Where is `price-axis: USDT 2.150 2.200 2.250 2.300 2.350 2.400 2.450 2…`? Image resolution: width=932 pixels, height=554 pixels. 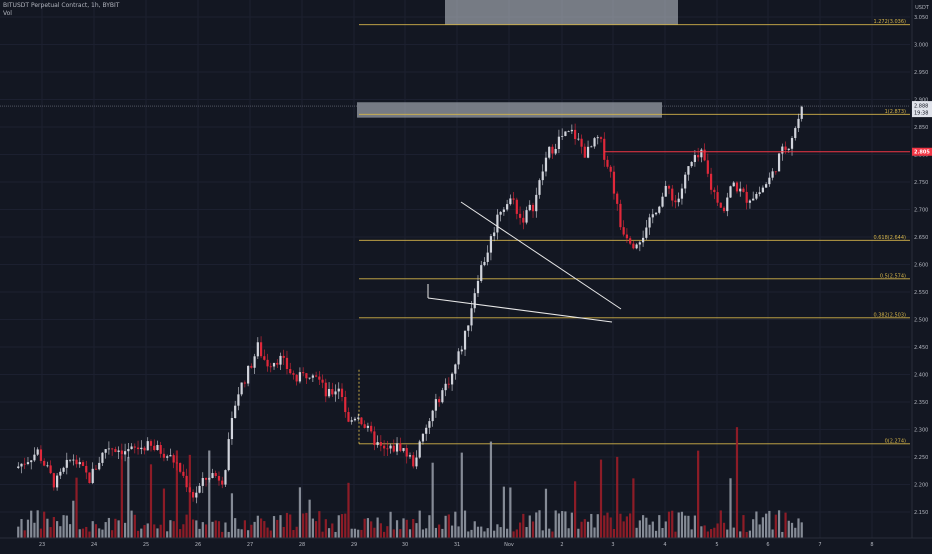 price-axis: USDT 2.150 2.200 2.250 2.300 2.350 2.400 2.450 2… is located at coordinates (921, 275).